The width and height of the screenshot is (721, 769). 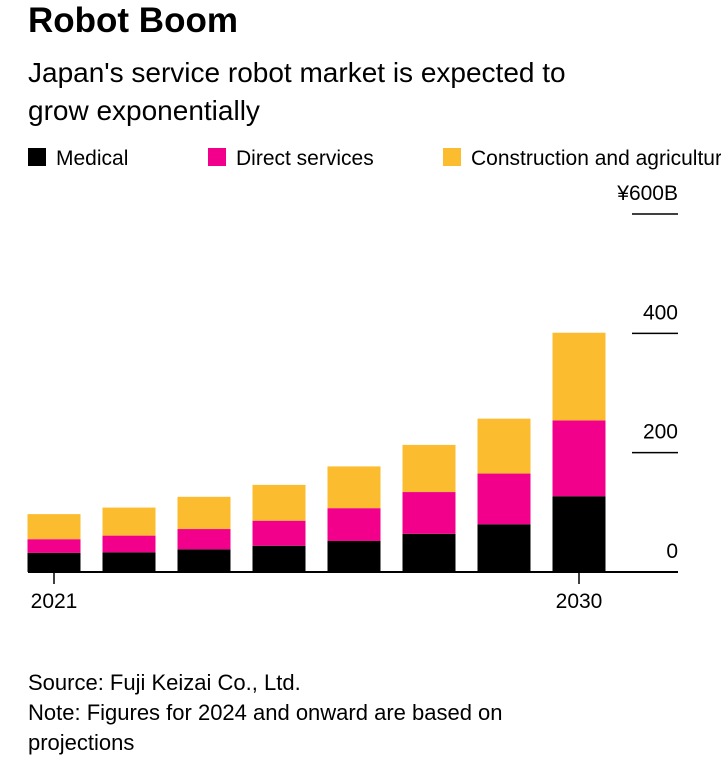 What do you see at coordinates (660, 432) in the screenshot?
I see `y-tick-label: 200` at bounding box center [660, 432].